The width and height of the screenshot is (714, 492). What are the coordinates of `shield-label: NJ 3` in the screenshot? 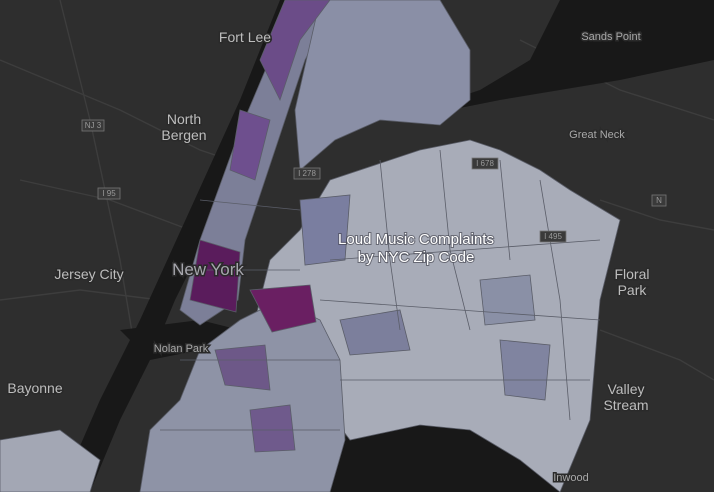 It's located at (93, 125).